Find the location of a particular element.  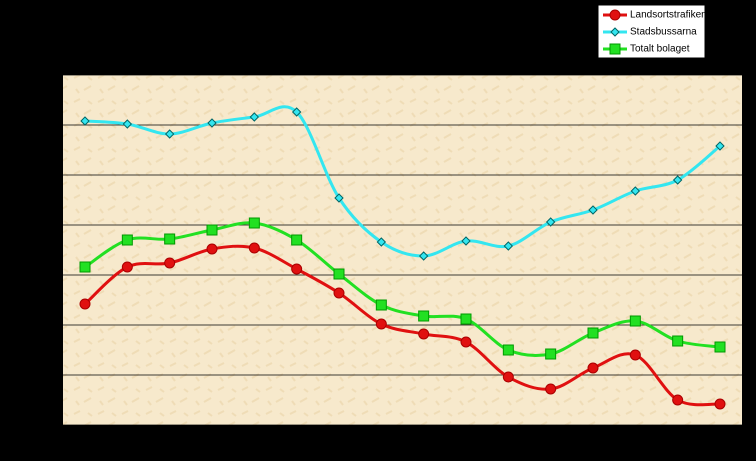

legend-label: Landsortstrafiken is located at coordinates (668, 15).